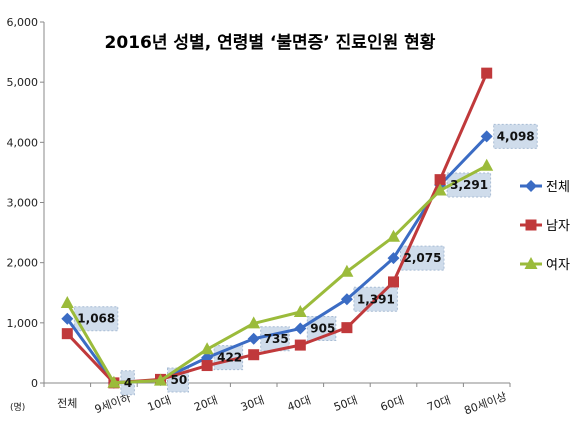 This screenshot has height=445, width=580. What do you see at coordinates (299, 403) in the screenshot?
I see `x-tick-label: 40대` at bounding box center [299, 403].